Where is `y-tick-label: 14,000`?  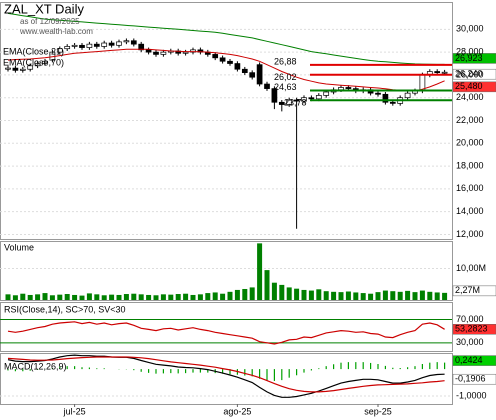 y-tick-label: 14,000 is located at coordinates (470, 211).